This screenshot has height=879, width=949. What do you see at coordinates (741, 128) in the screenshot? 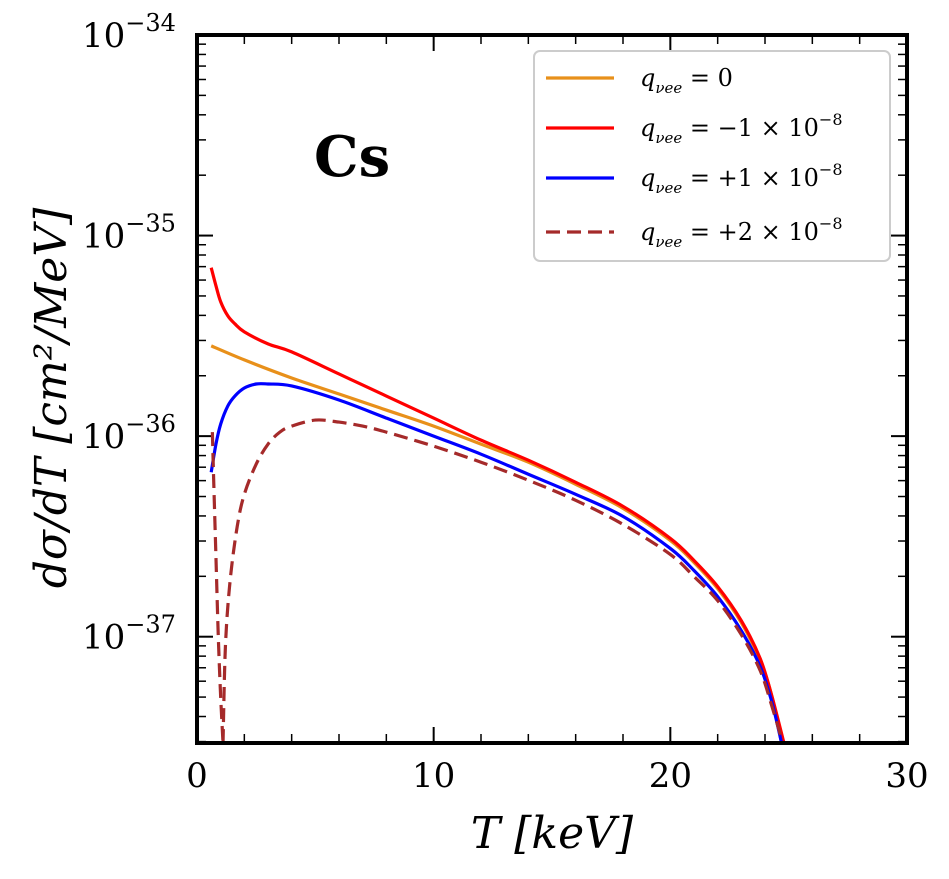
I see `legend-label-1: qνee = −1 × 10−8` at bounding box center [741, 128].